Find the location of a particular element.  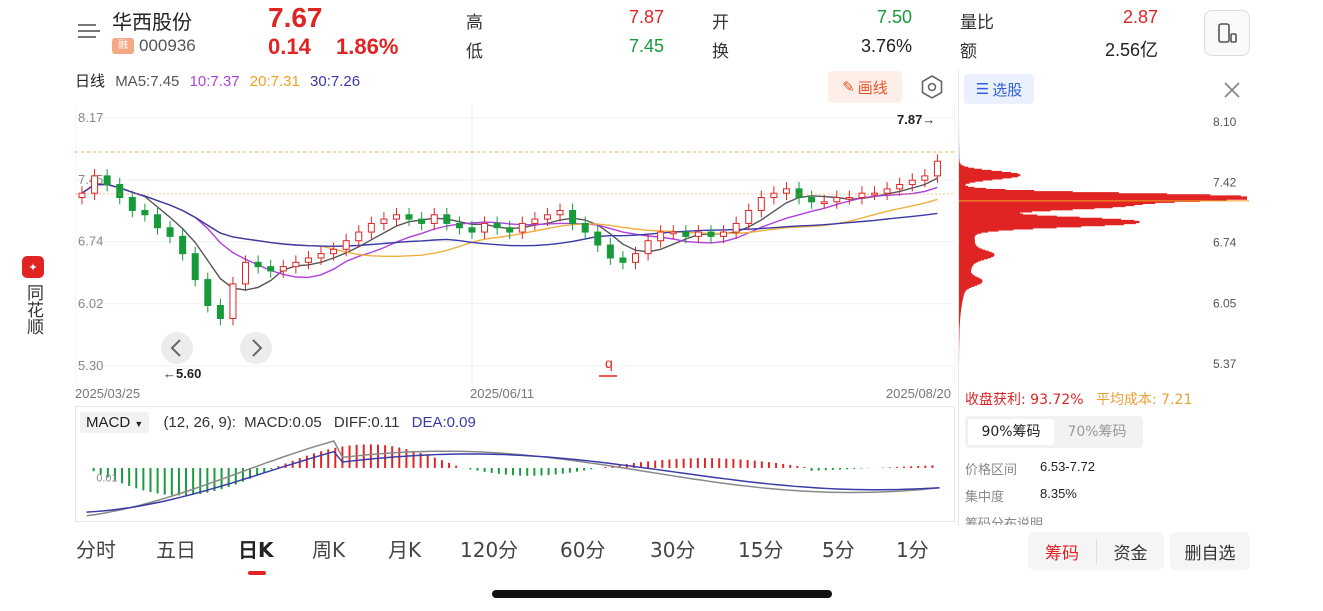

period-tab: 30分 is located at coordinates (673, 550).